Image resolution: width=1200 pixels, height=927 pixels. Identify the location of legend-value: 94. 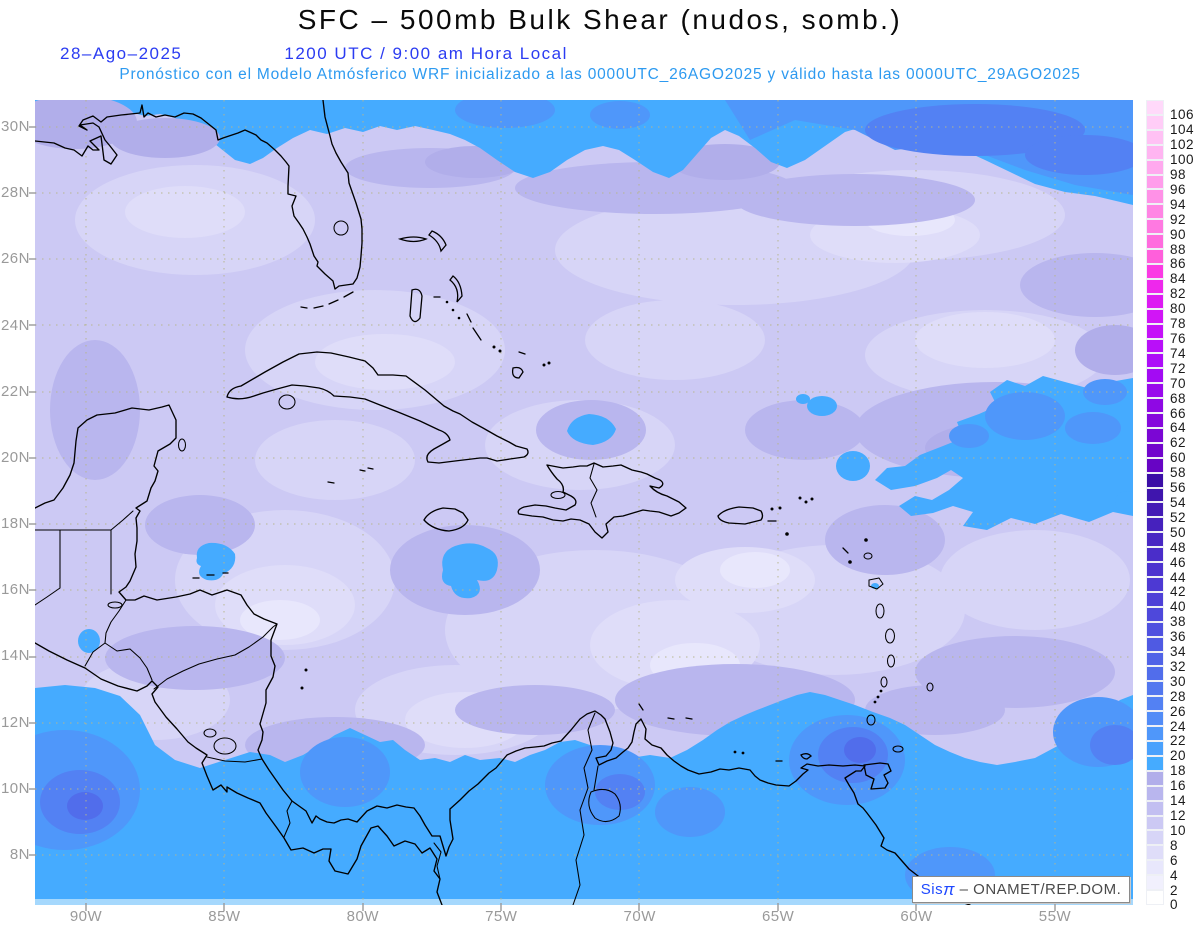
(1178, 204).